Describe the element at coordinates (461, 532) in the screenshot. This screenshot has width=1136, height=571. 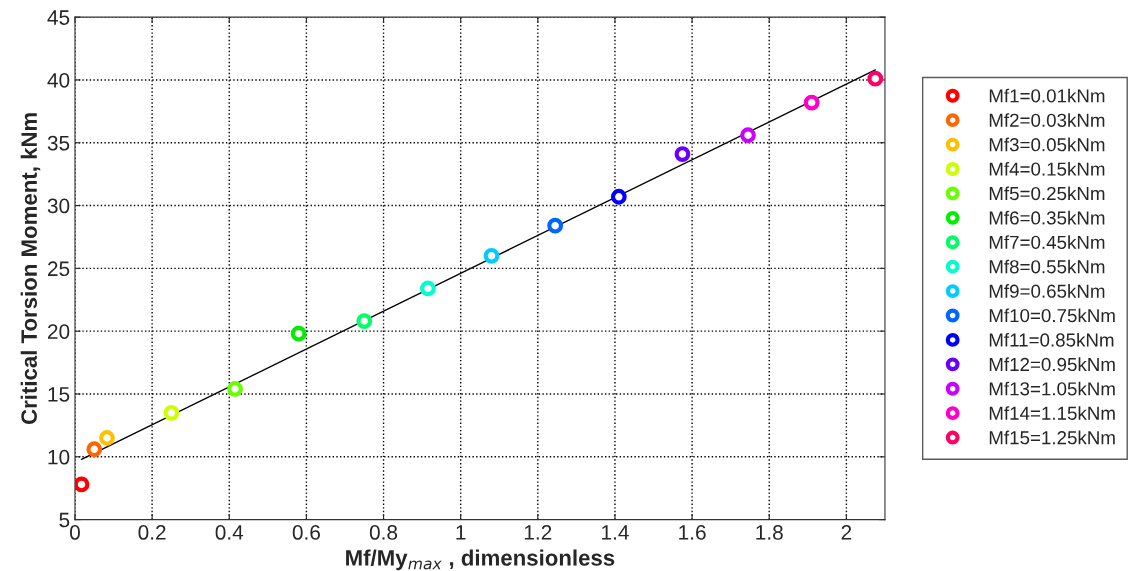
I see `x-tick-label: 1` at that location.